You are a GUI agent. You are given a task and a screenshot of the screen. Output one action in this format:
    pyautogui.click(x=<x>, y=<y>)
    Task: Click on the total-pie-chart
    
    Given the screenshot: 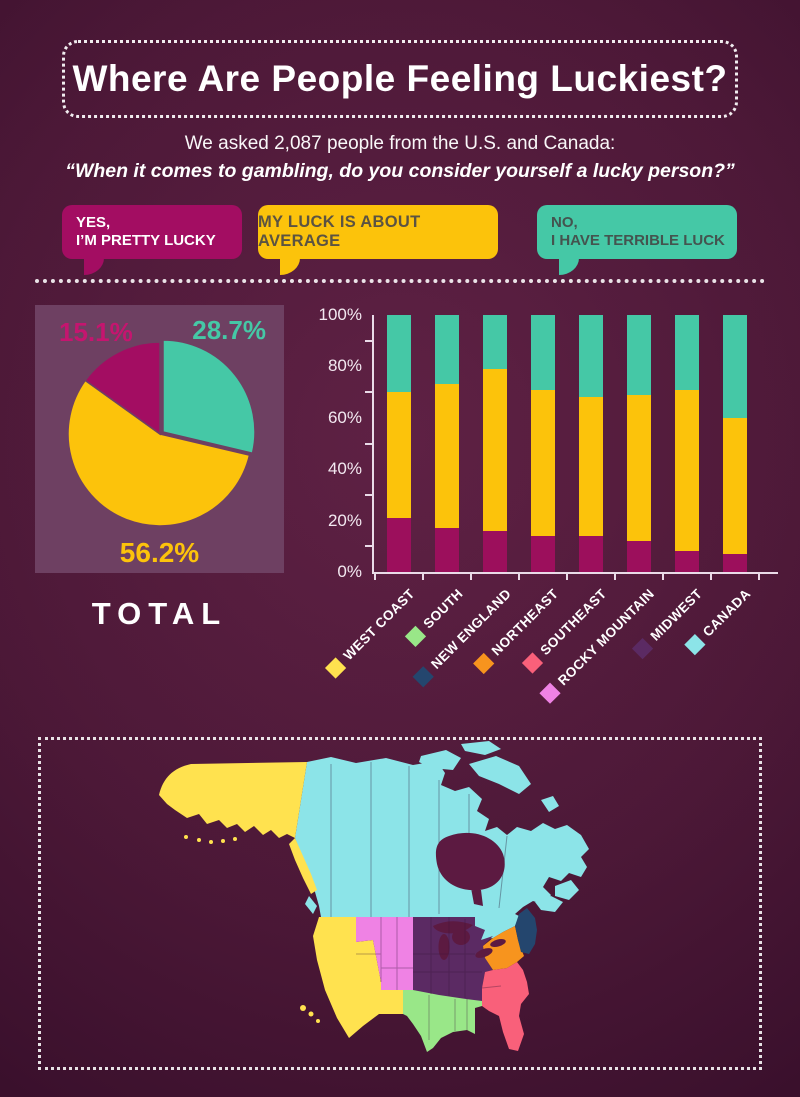 What is the action you would take?
    pyautogui.click(x=161, y=433)
    